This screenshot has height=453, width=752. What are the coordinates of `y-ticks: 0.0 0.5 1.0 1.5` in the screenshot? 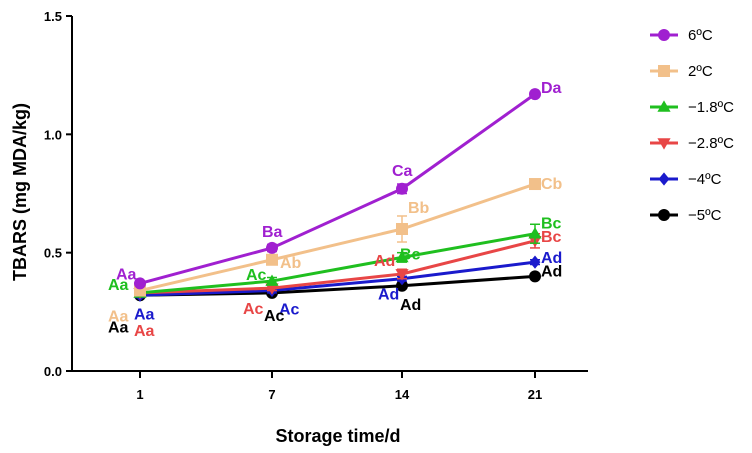 It's located at (58, 194).